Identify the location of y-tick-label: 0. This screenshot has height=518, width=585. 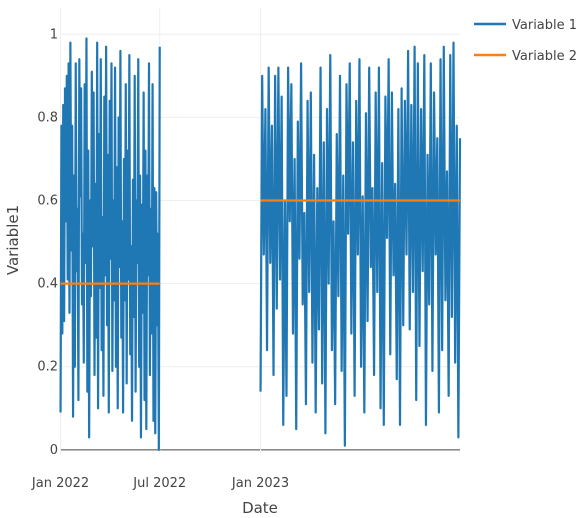
(54, 450).